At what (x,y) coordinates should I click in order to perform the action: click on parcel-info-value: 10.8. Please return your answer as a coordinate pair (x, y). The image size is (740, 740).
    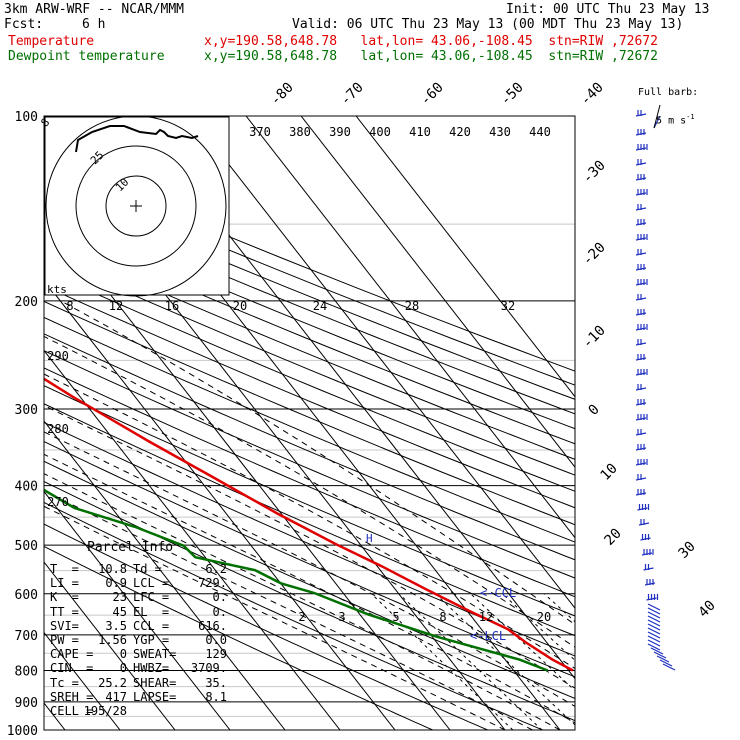
    Looking at the image, I should click on (112, 569).